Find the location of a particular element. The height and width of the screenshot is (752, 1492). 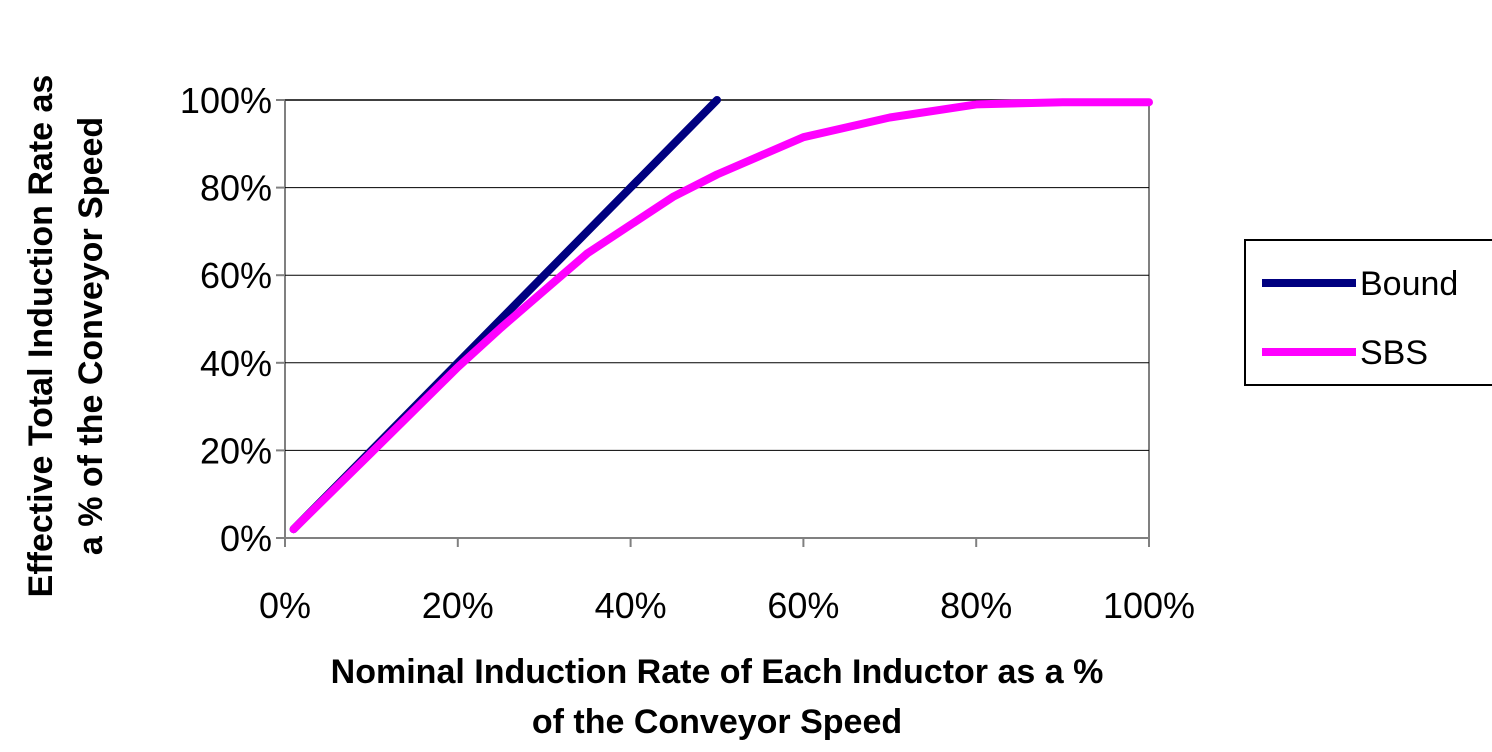

legend-box is located at coordinates (1368, 312).